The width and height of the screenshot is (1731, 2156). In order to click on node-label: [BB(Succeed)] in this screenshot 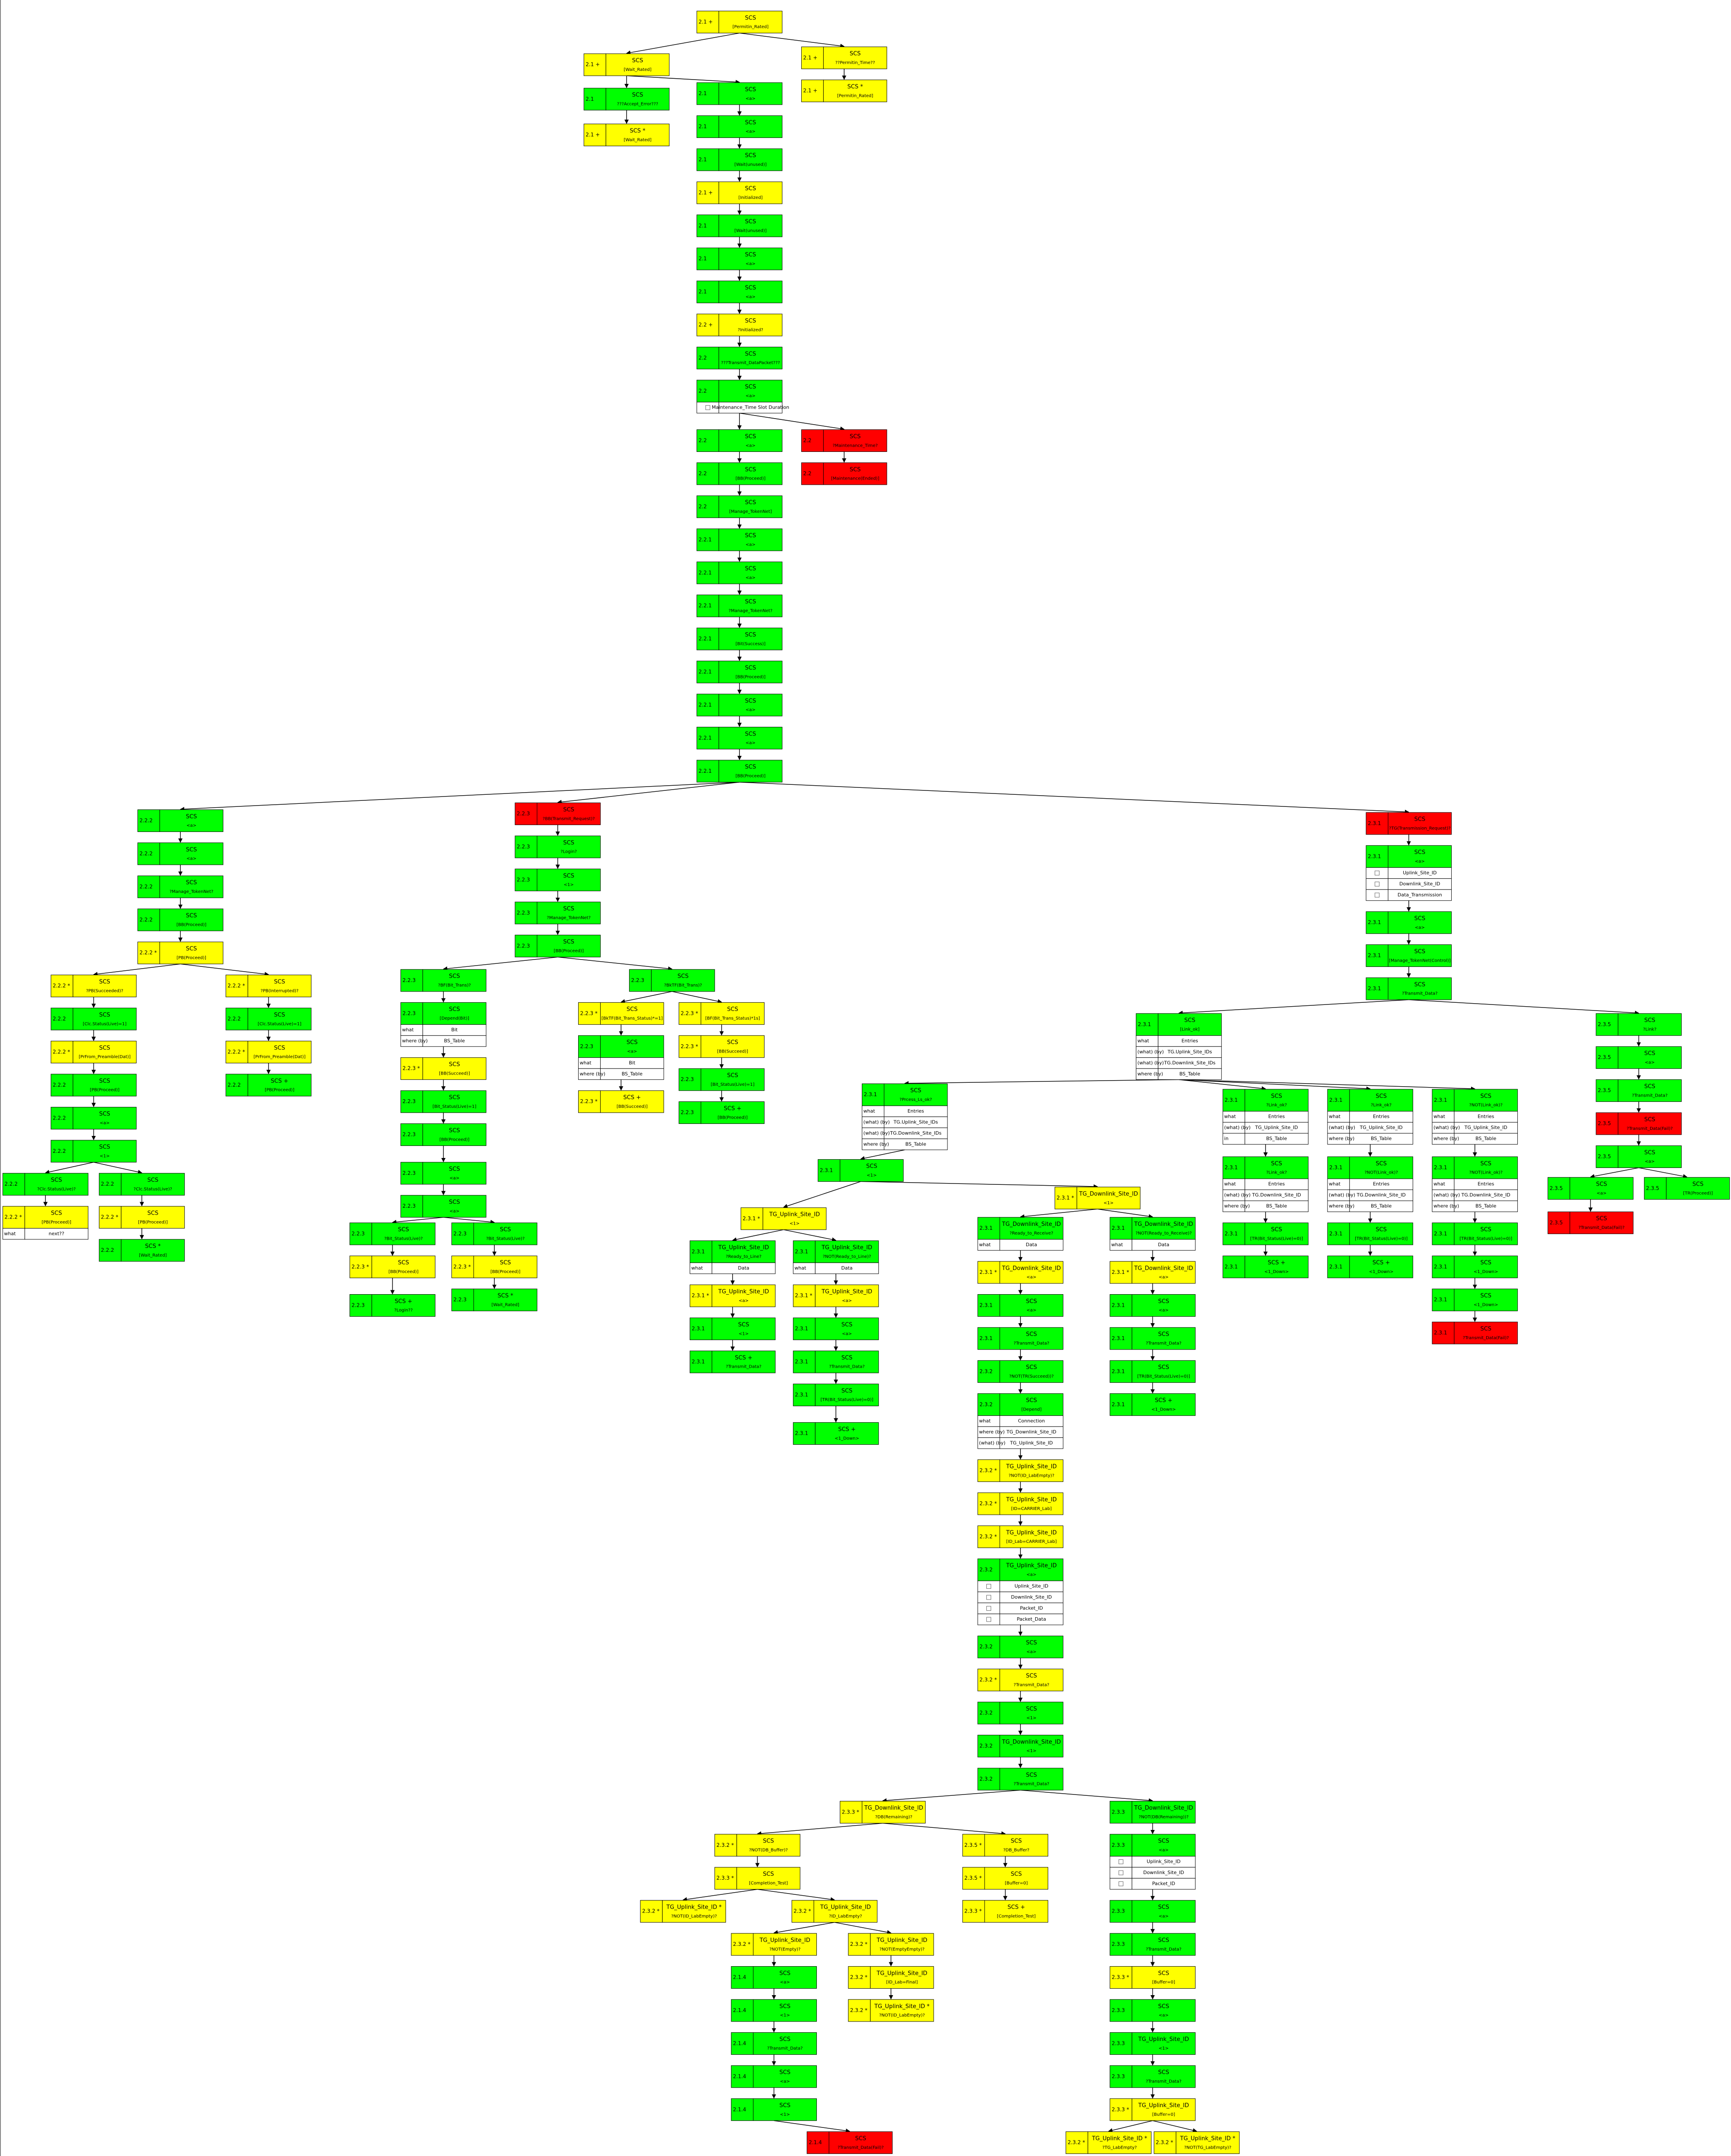, I will do `click(455, 1074)`.